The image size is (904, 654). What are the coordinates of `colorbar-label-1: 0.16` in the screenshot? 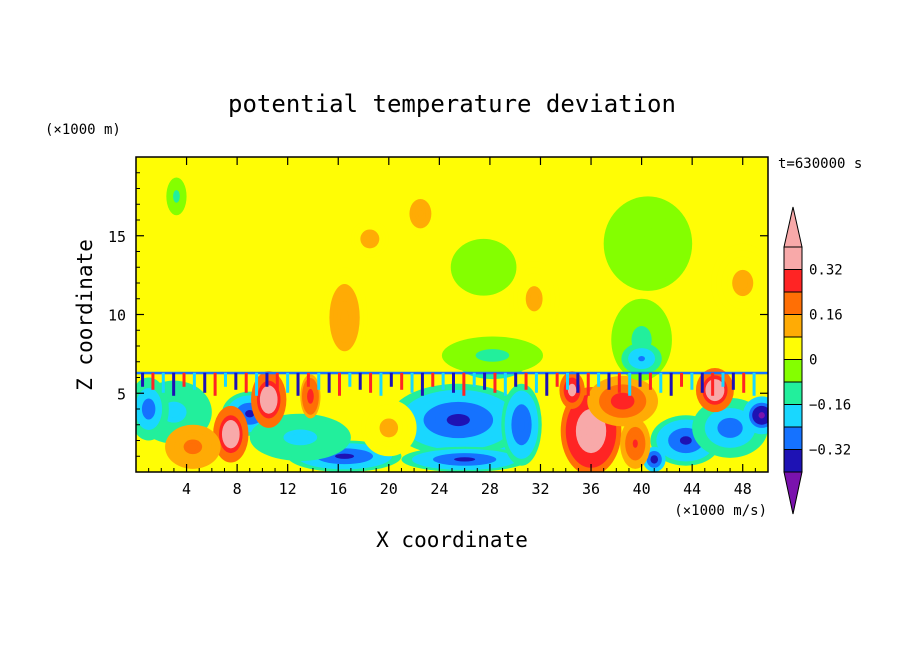 It's located at (826, 316).